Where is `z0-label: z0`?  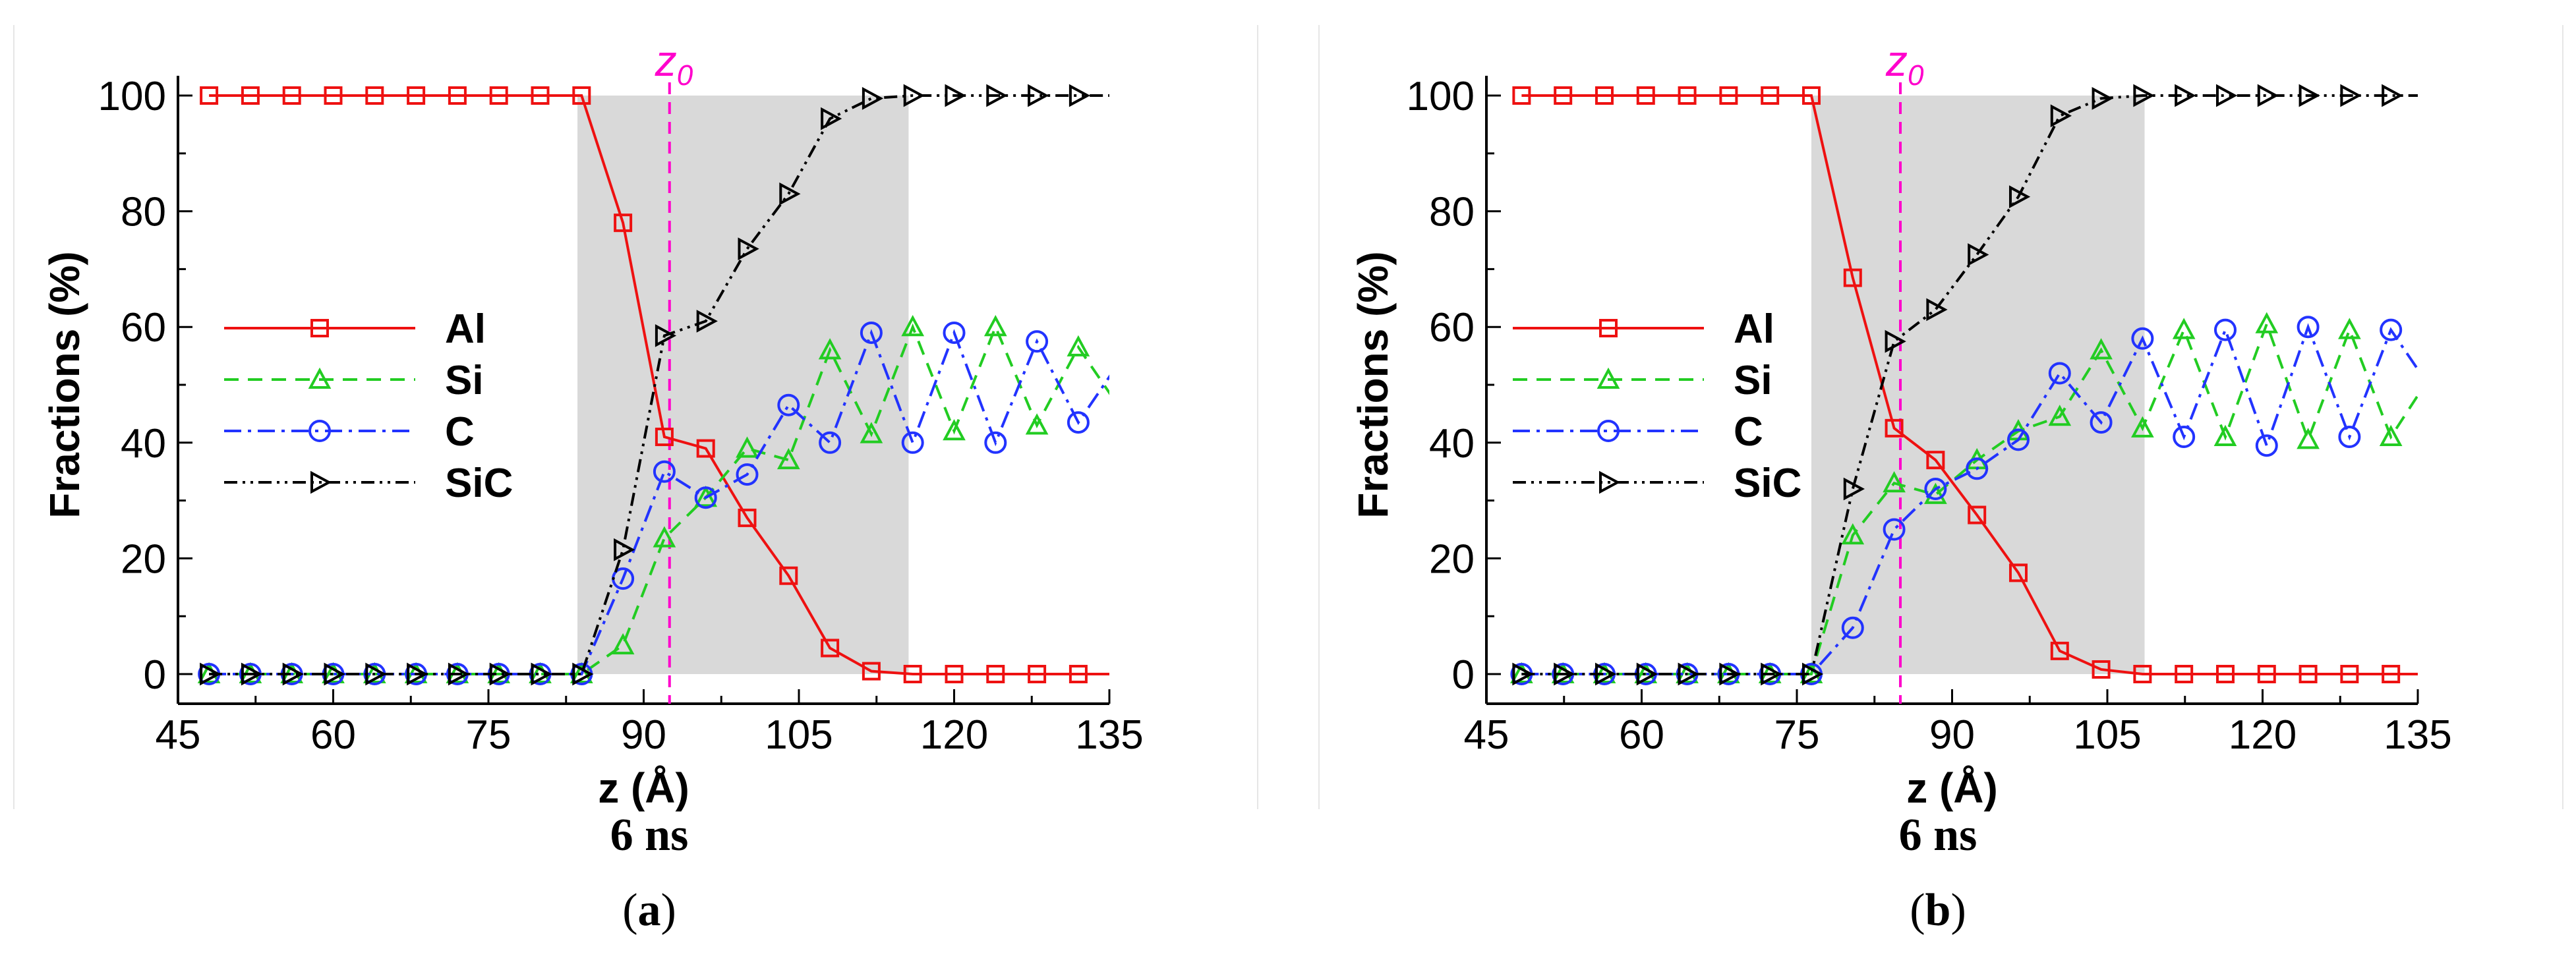 z0-label: z0 is located at coordinates (674, 64).